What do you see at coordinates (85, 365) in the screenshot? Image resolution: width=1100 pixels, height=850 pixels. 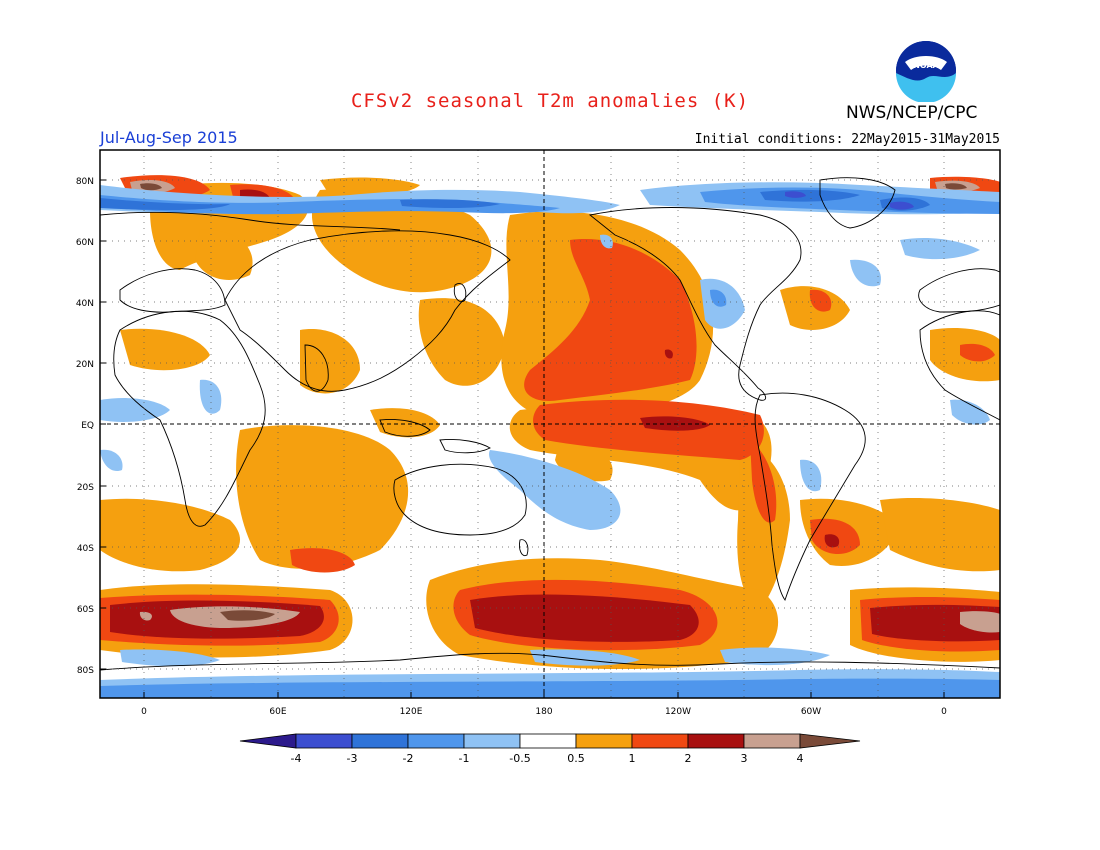 I see `lat-label: 20N` at bounding box center [85, 365].